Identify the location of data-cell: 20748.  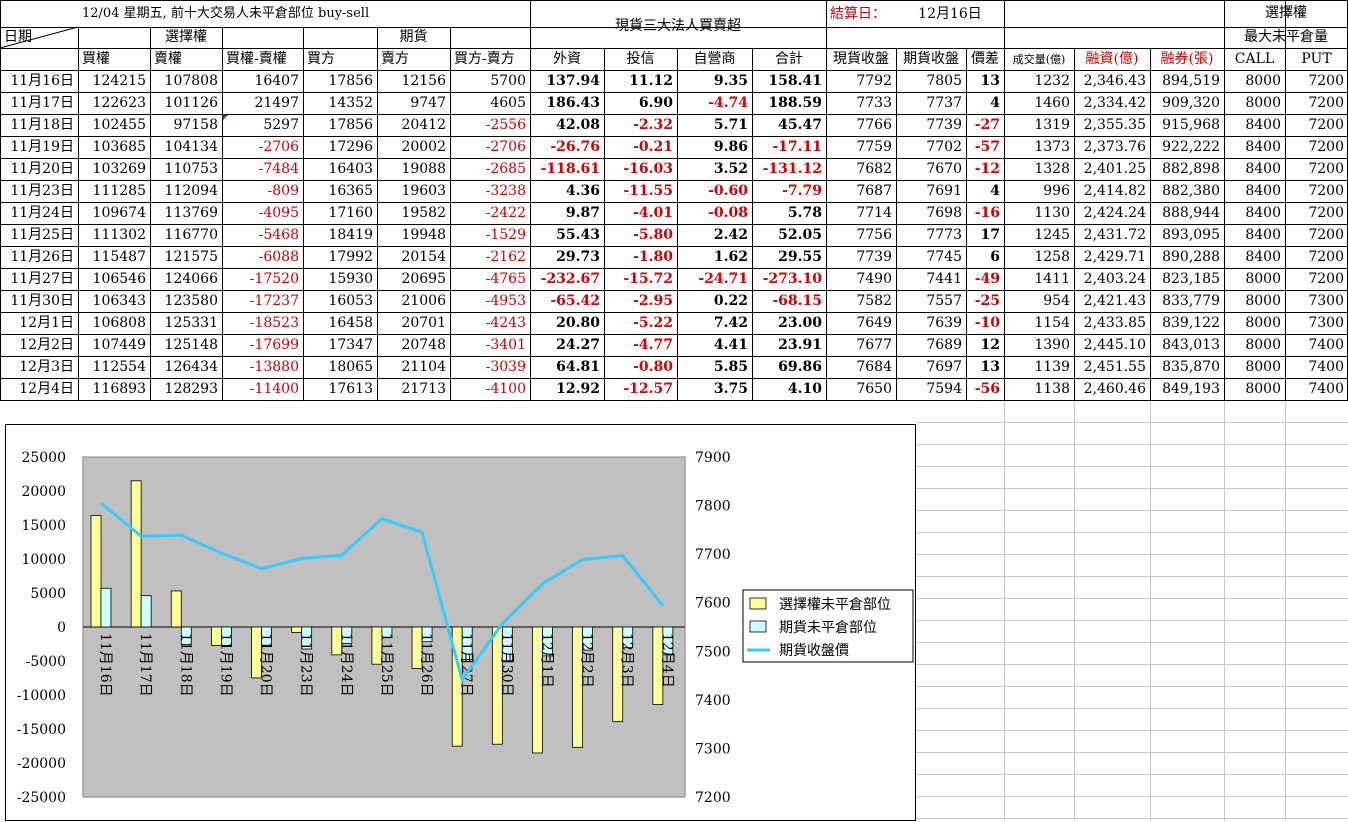
(423, 345).